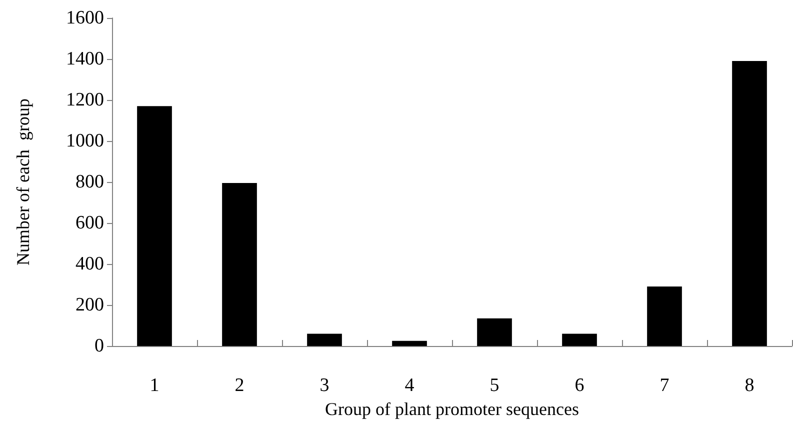 The image size is (793, 428). What do you see at coordinates (23, 182) in the screenshot?
I see `y-axis-title: Number of each group` at bounding box center [23, 182].